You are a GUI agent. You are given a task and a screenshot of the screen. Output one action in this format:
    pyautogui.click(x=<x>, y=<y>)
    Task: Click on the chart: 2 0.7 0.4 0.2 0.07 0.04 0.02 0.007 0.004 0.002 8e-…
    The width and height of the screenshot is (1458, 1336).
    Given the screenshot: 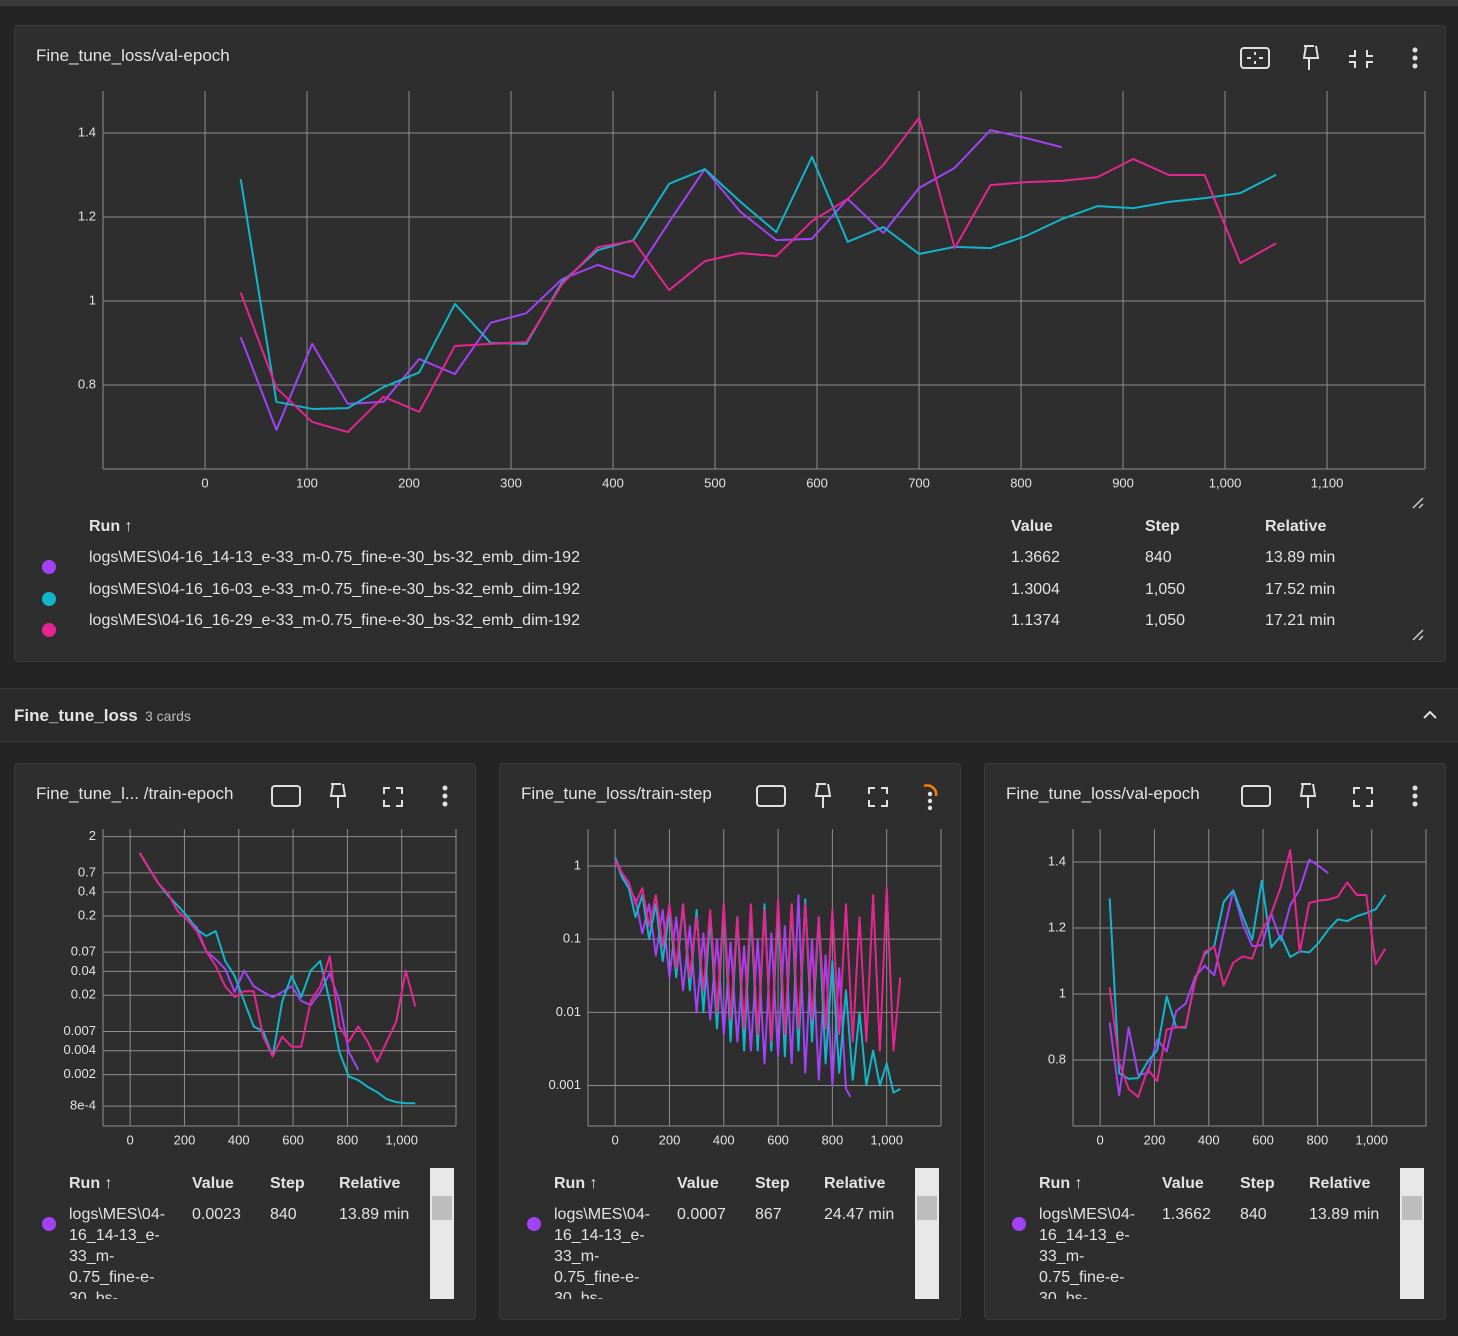 What is the action you would take?
    pyautogui.click(x=260, y=987)
    